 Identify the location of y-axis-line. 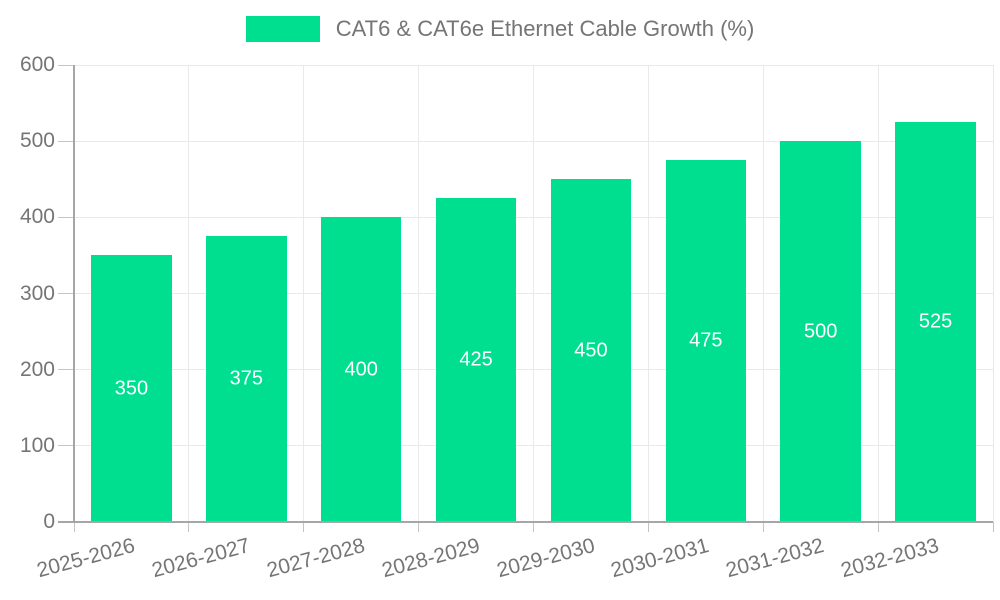
(74, 293).